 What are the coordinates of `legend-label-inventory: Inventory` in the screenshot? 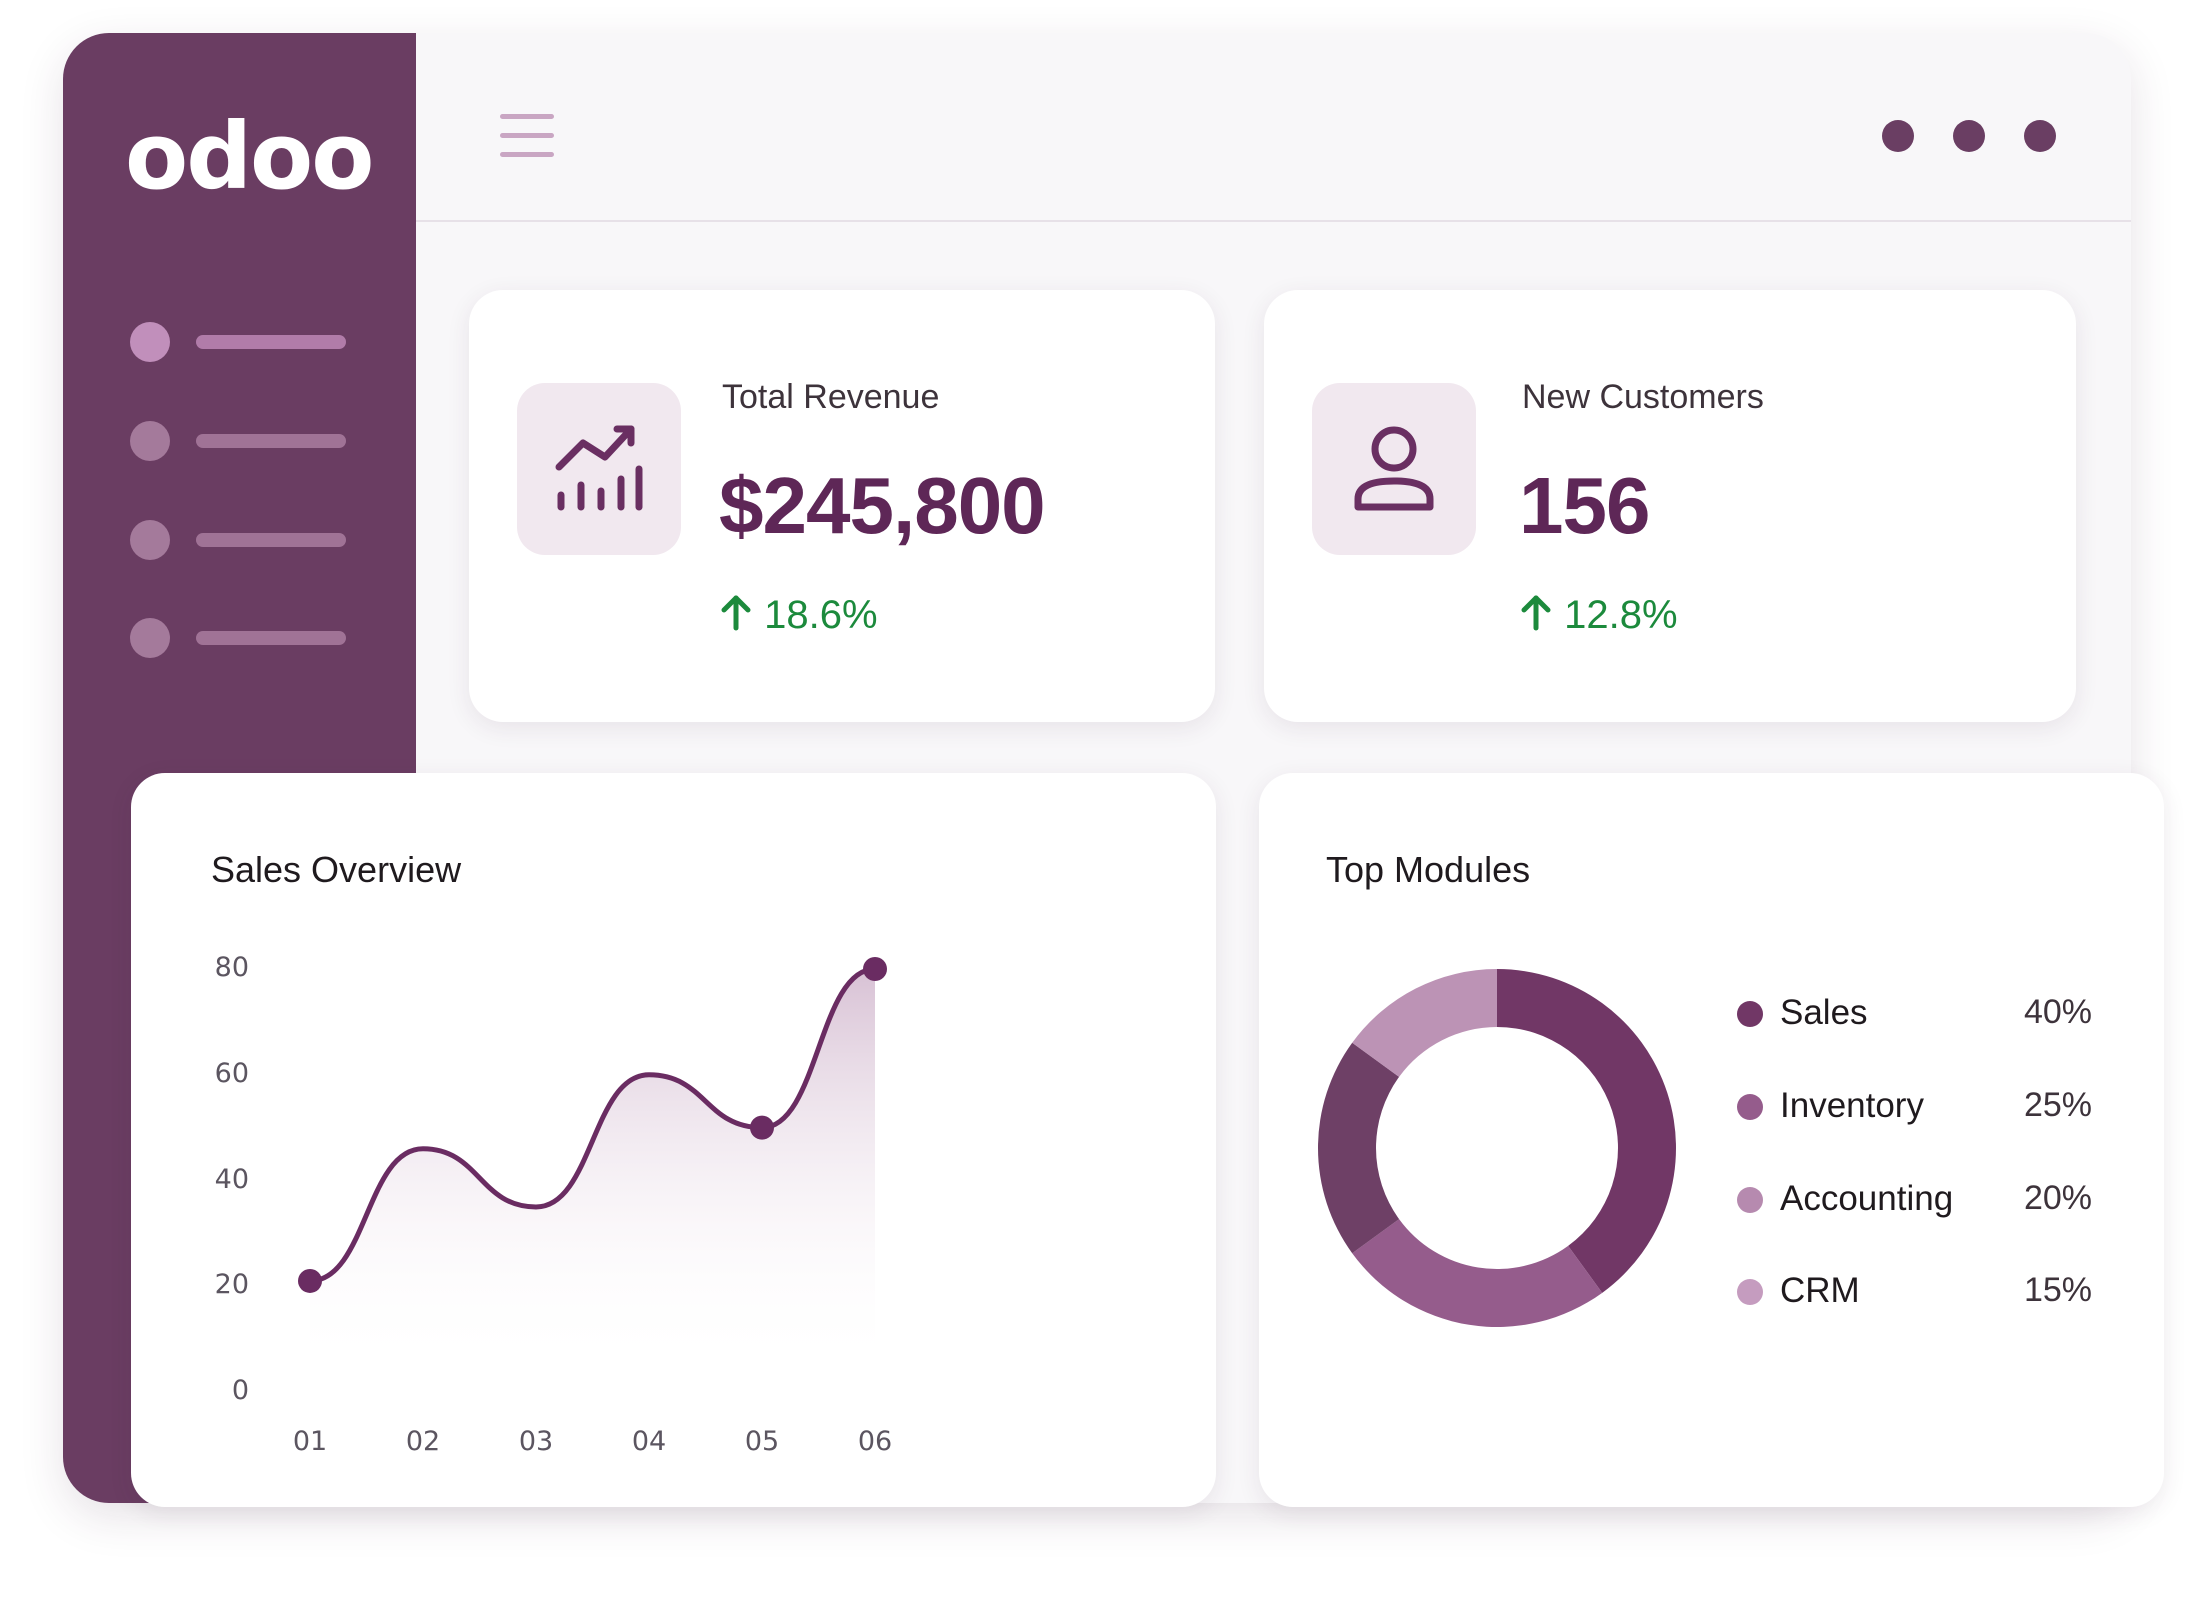 It's located at (1852, 1105).